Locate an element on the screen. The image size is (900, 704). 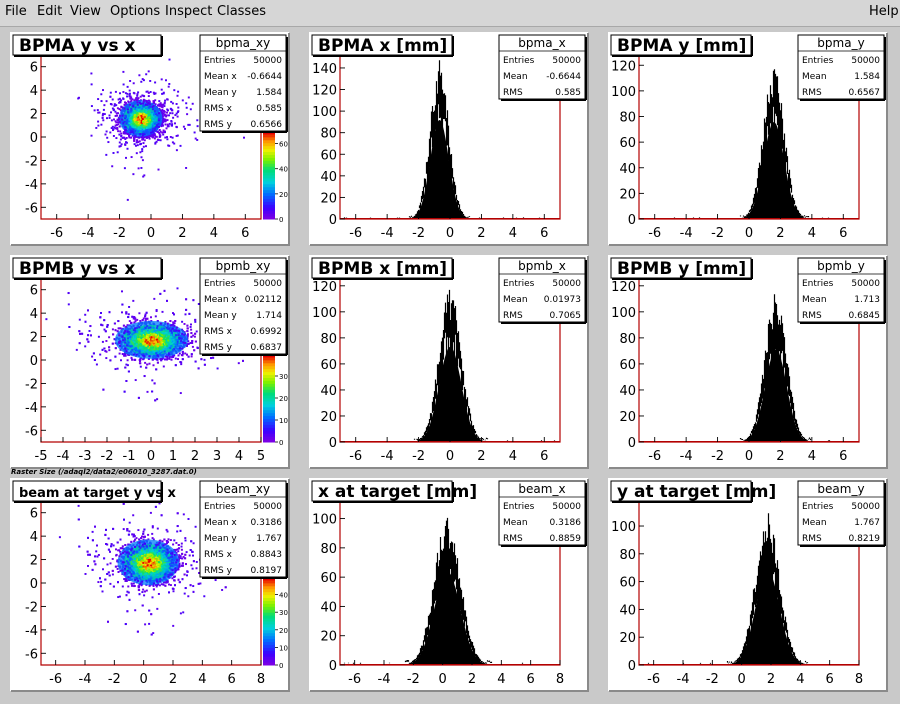
menu-help: Help is located at coordinates (884, 11).